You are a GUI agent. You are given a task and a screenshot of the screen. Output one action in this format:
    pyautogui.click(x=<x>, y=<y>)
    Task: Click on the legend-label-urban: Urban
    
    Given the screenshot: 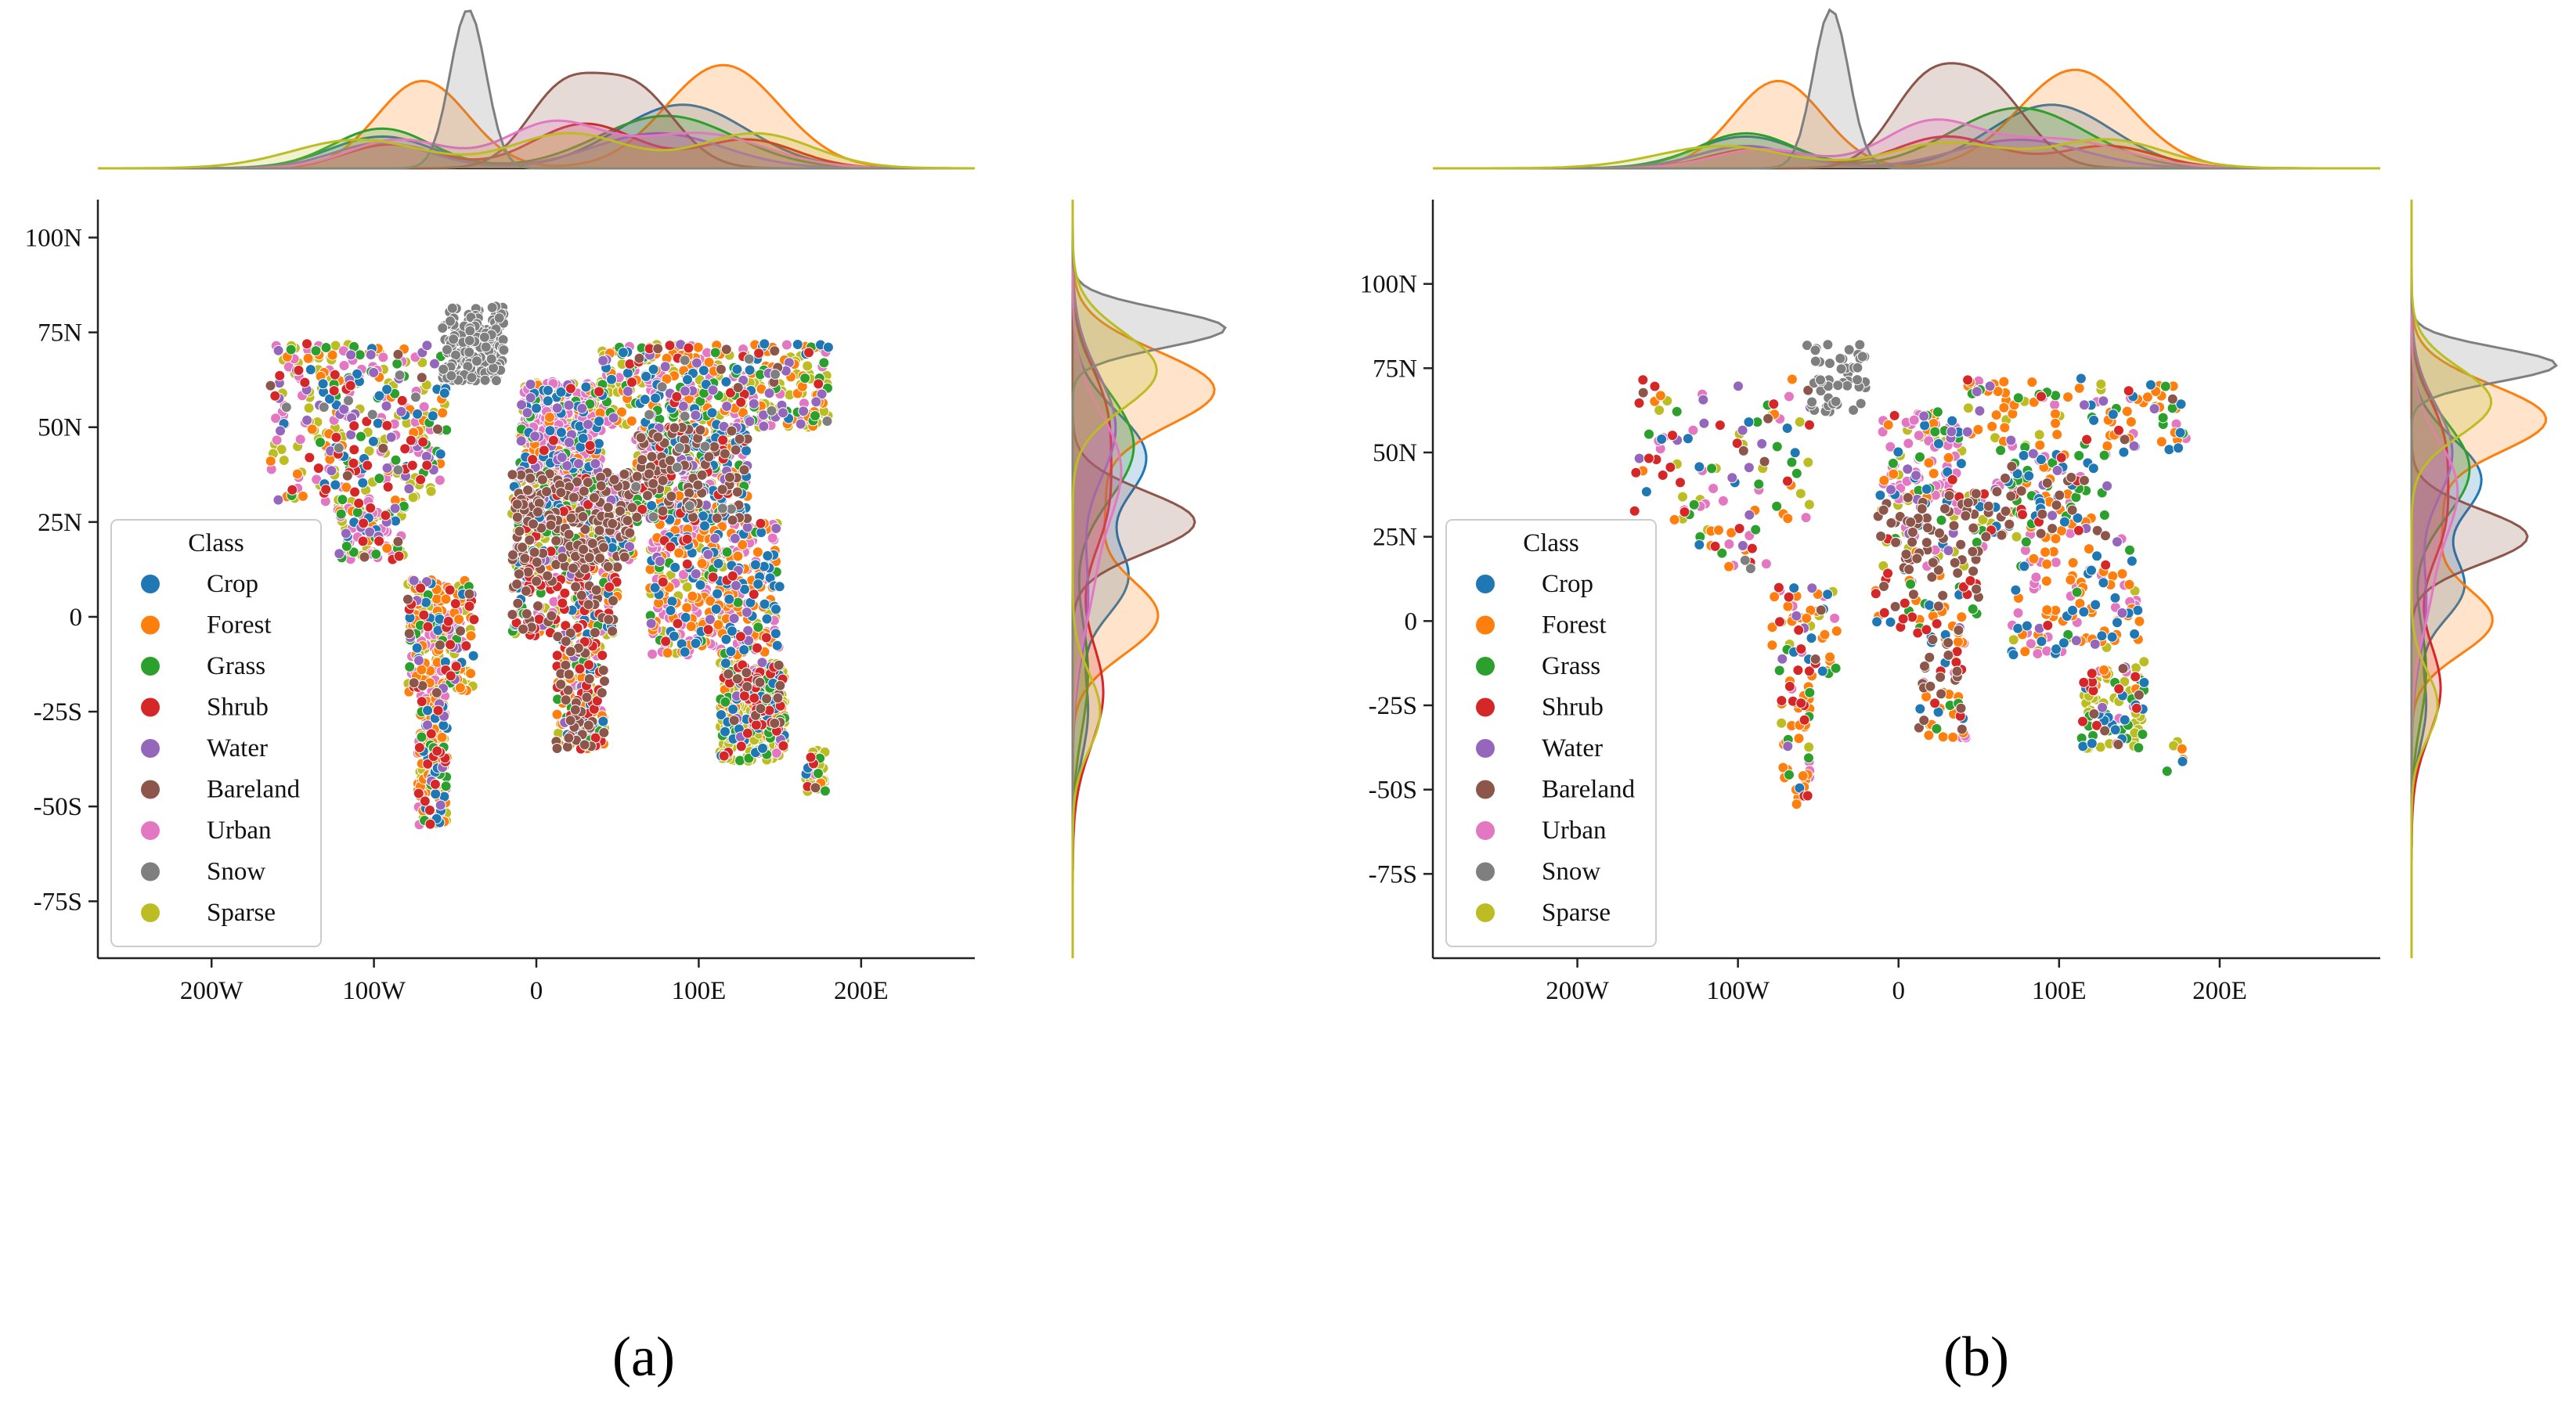 What is the action you would take?
    pyautogui.click(x=239, y=831)
    